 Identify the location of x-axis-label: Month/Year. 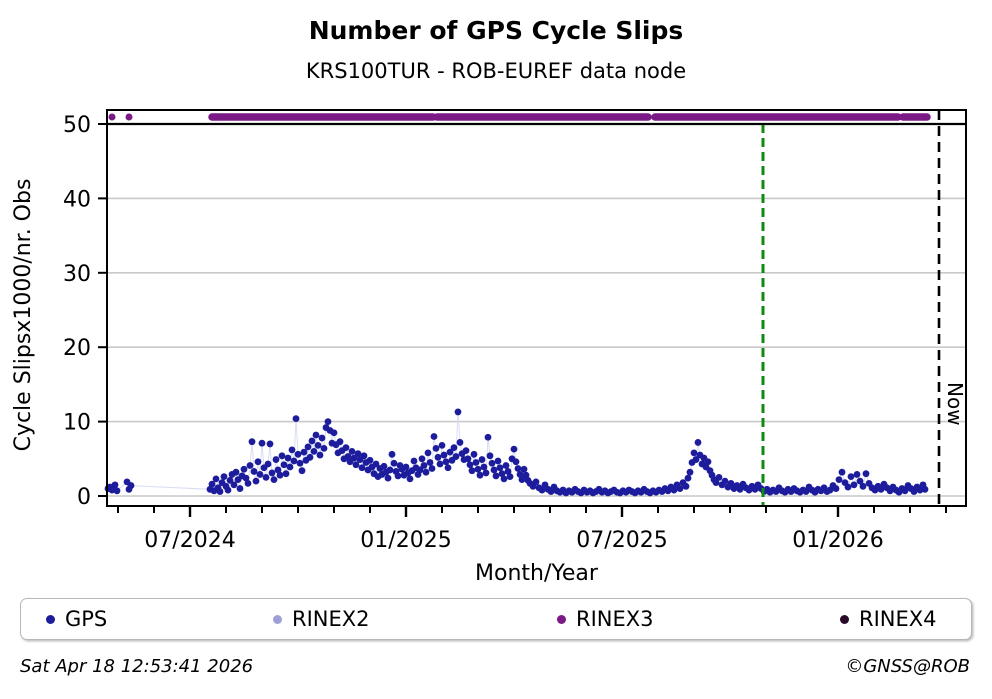
(537, 573).